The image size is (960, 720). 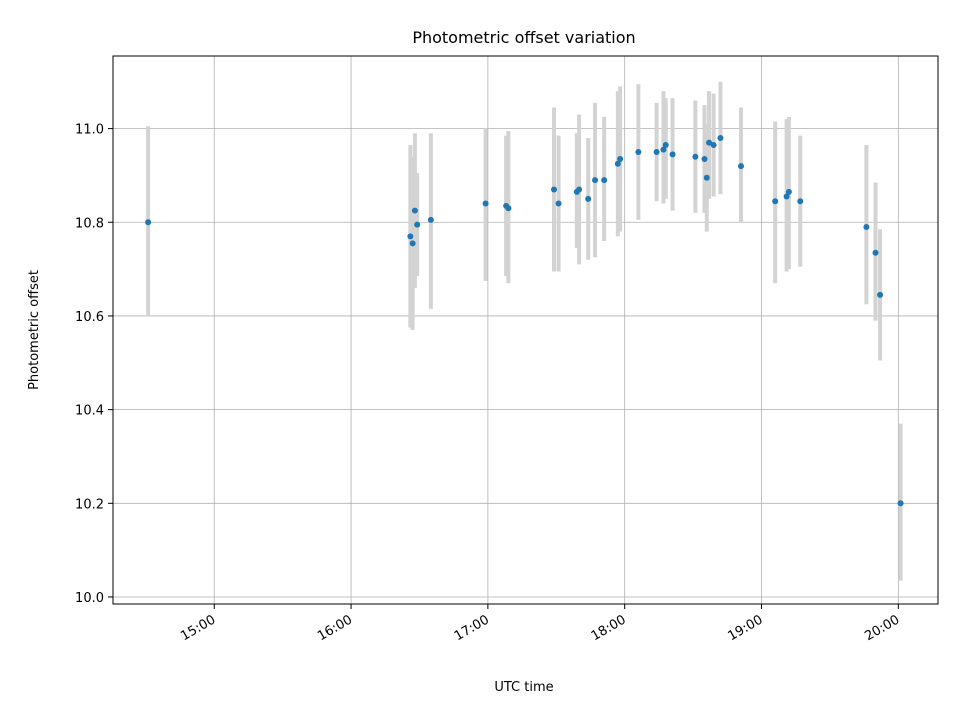 What do you see at coordinates (89, 411) in the screenshot?
I see `y-tick-label: 10.4` at bounding box center [89, 411].